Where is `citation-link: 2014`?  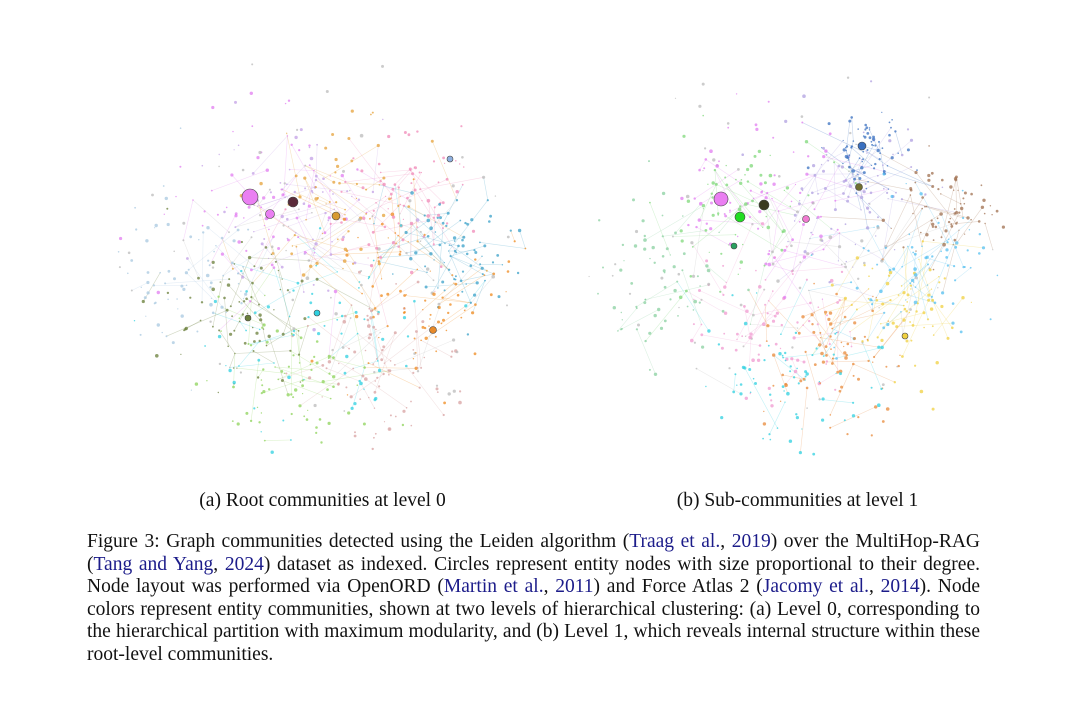
citation-link: 2014 is located at coordinates (900, 587).